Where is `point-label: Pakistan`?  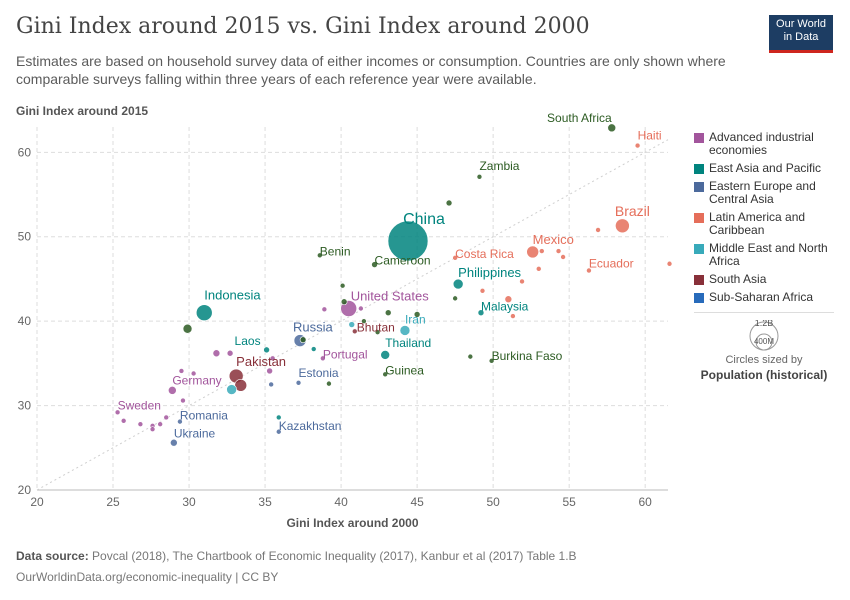
point-label: Pakistan is located at coordinates (261, 361).